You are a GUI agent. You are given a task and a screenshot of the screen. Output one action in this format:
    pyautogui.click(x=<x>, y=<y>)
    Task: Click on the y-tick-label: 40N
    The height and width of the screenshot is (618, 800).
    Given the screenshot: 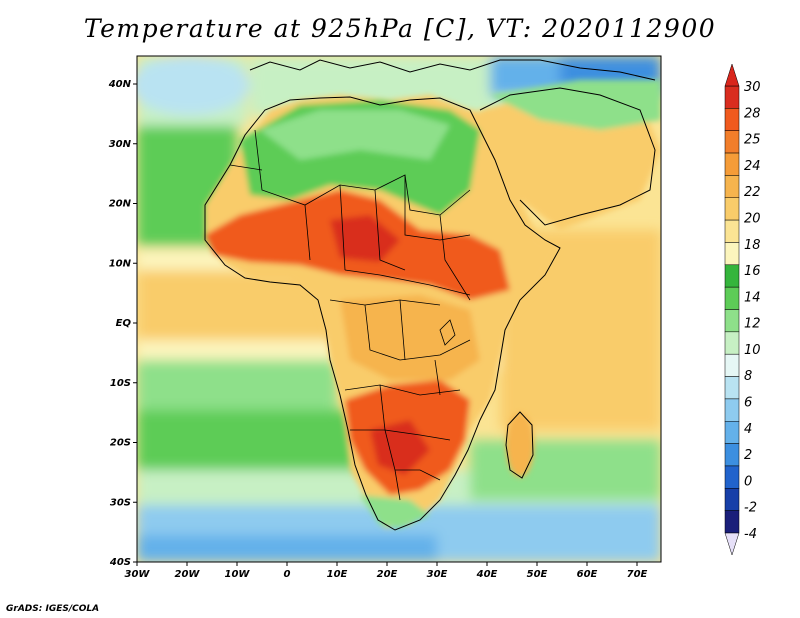 What is the action you would take?
    pyautogui.click(x=120, y=84)
    